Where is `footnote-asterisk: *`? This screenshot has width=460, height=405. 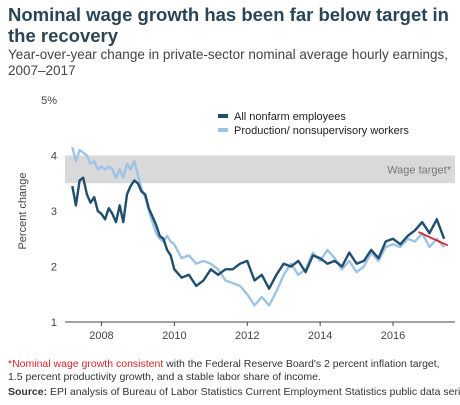 footnote-asterisk: * is located at coordinates (10, 364).